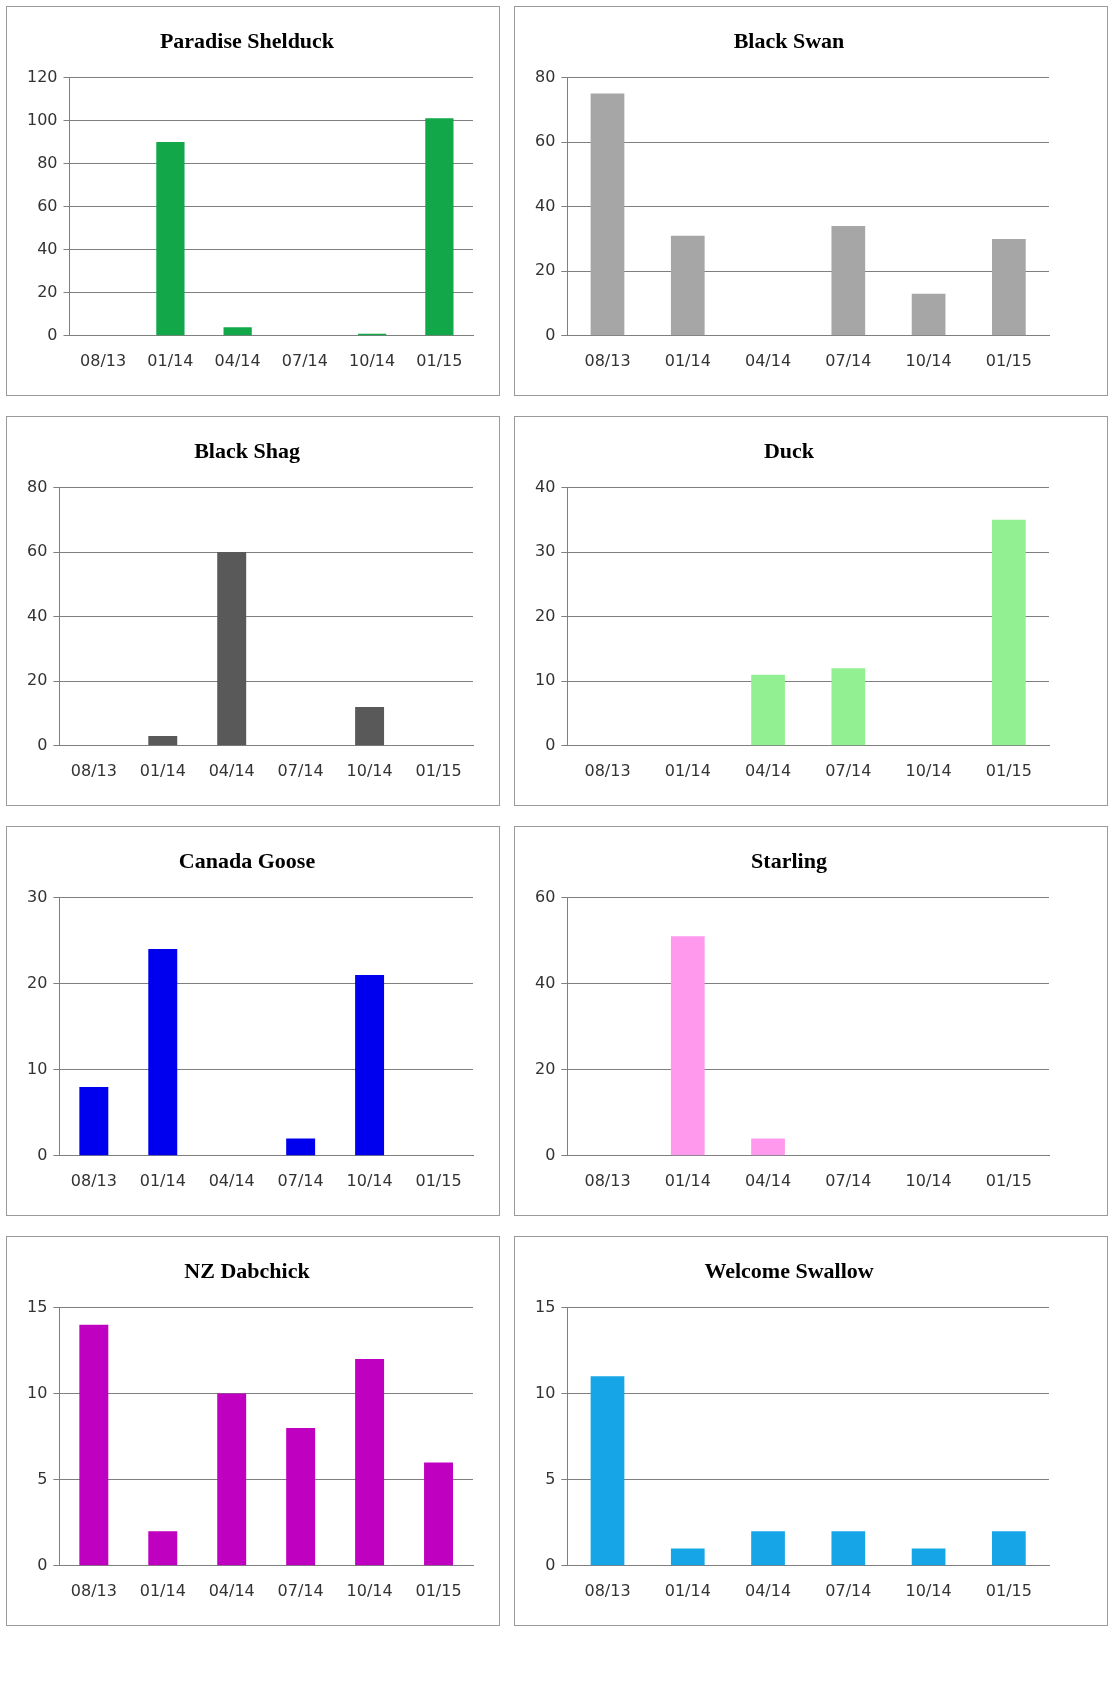  I want to click on chart-title: Paradise Shelduck, so click(247, 40).